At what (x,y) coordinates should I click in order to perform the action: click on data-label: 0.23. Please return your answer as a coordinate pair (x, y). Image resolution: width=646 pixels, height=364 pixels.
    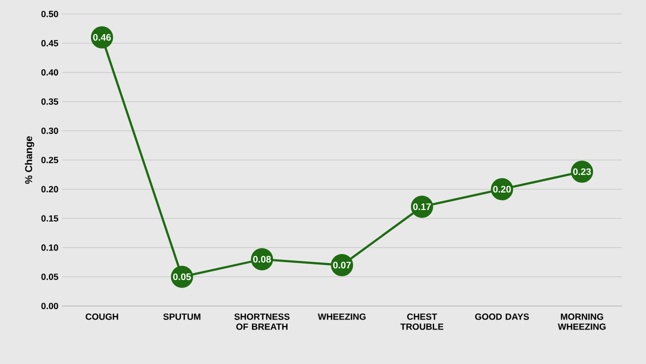
    Looking at the image, I should click on (582, 172).